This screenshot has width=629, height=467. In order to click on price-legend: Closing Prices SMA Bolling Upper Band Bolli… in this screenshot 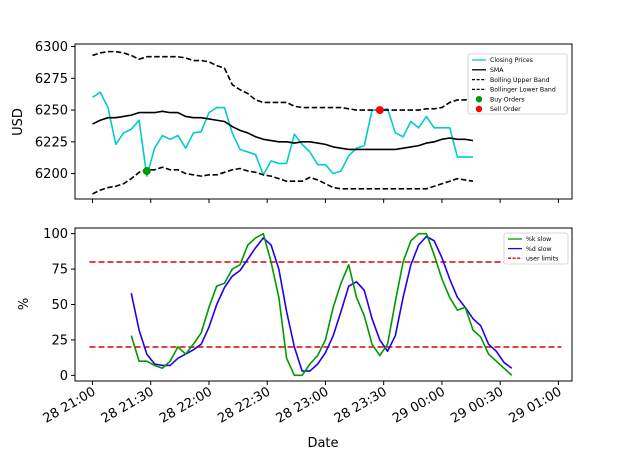, I will do `click(517, 84)`.